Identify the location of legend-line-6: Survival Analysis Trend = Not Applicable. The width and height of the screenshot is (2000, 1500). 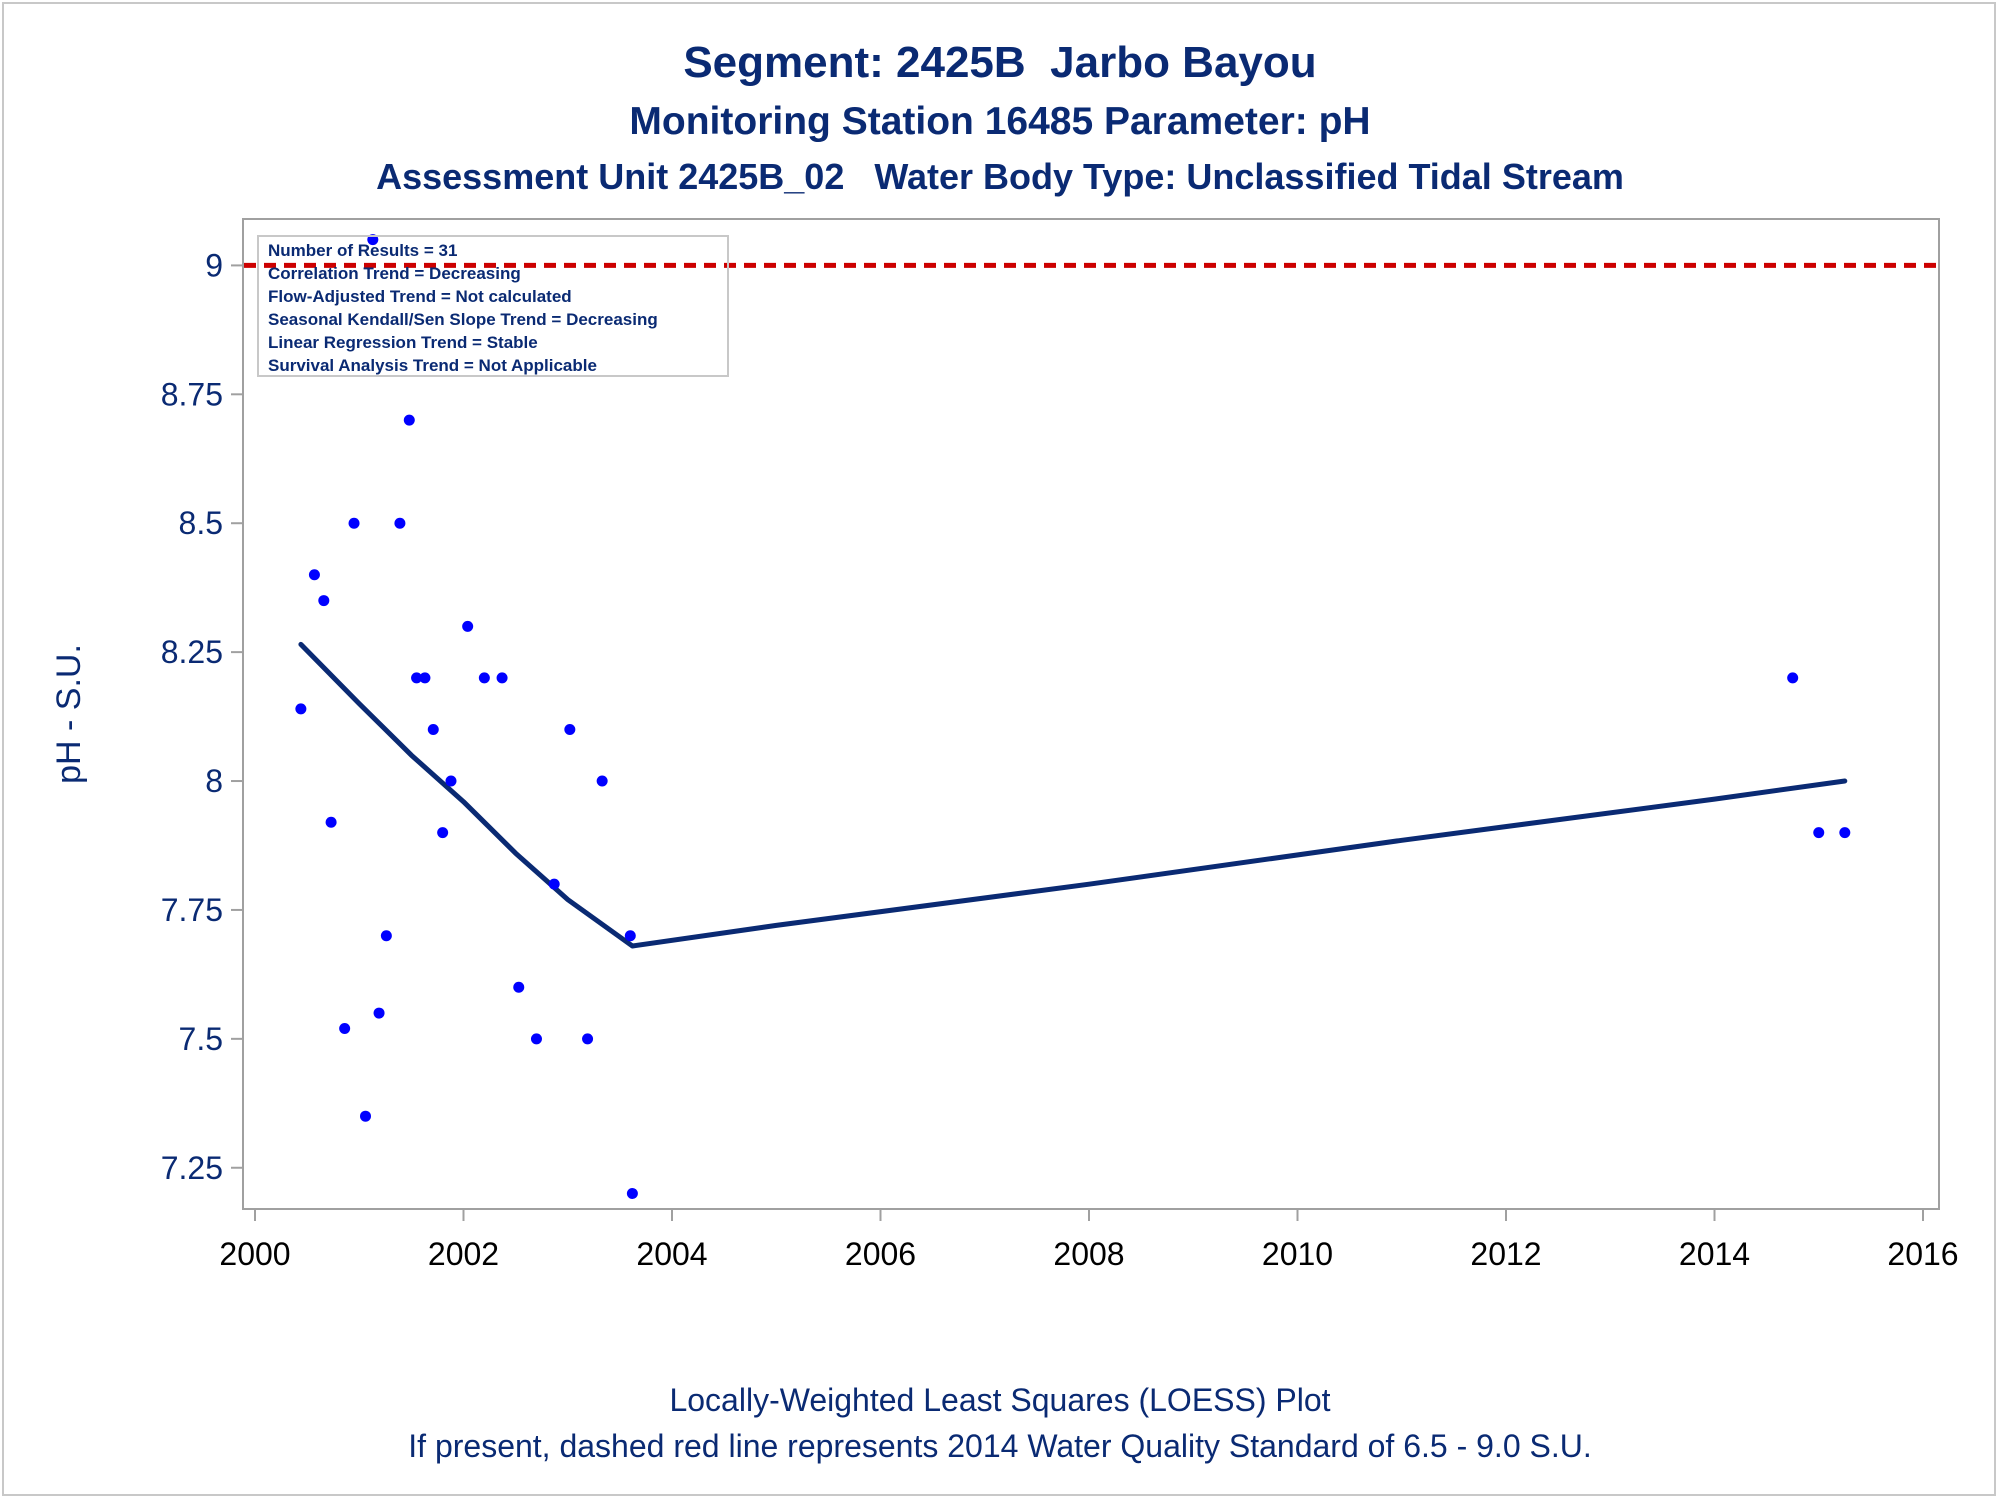
(432, 365).